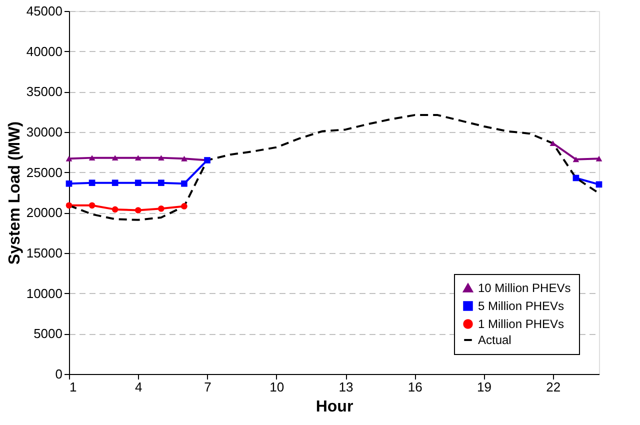 Image resolution: width=640 pixels, height=425 pixels. Describe the element at coordinates (346, 387) in the screenshot. I see `x-tick-label: 13` at that location.